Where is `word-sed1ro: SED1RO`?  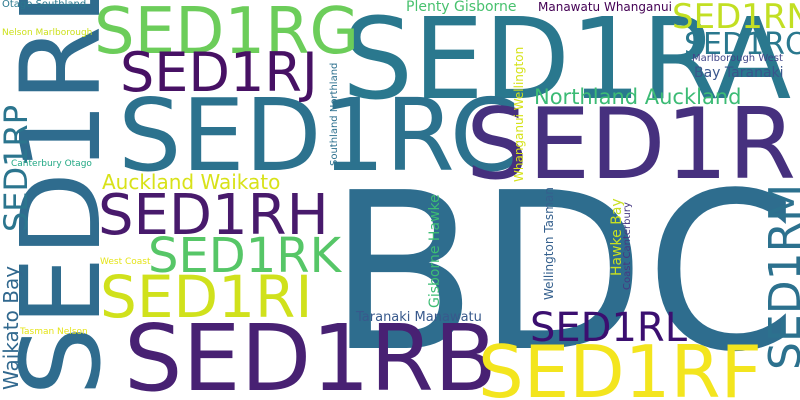 word-sed1ro: SED1RO is located at coordinates (742, 44).